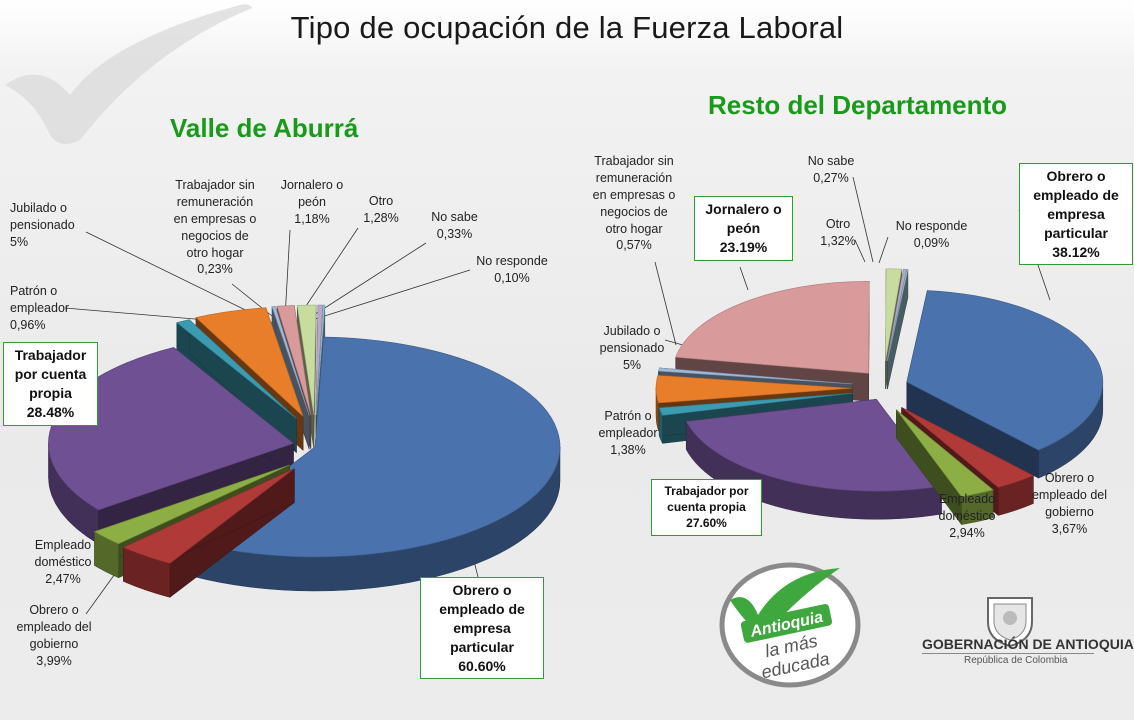 The width and height of the screenshot is (1134, 720). I want to click on data-label-line: Trabajador, so click(50, 355).